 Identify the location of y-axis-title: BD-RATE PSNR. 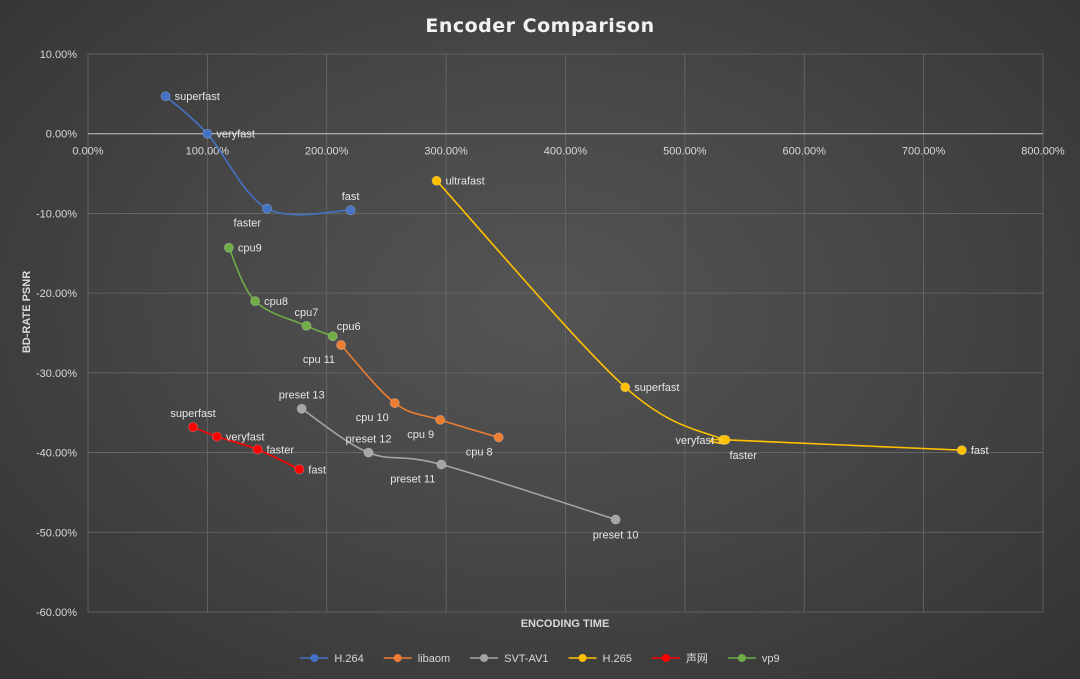
(27, 312).